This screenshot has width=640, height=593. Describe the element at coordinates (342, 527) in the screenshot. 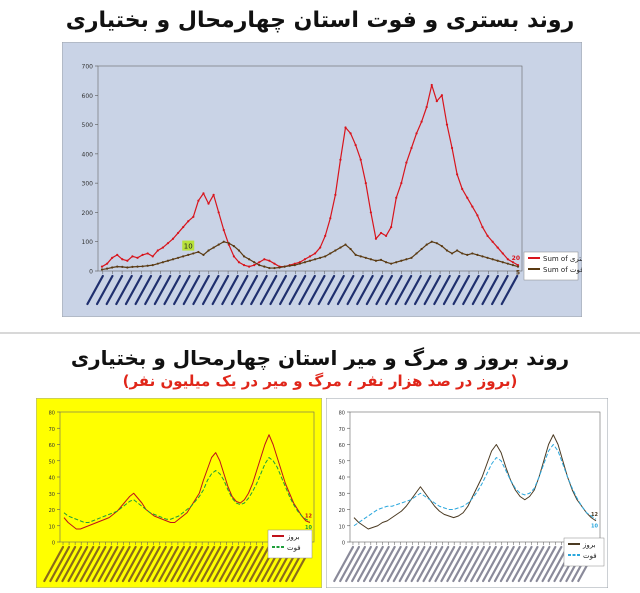

I see `y-tick-label: 10` at that location.